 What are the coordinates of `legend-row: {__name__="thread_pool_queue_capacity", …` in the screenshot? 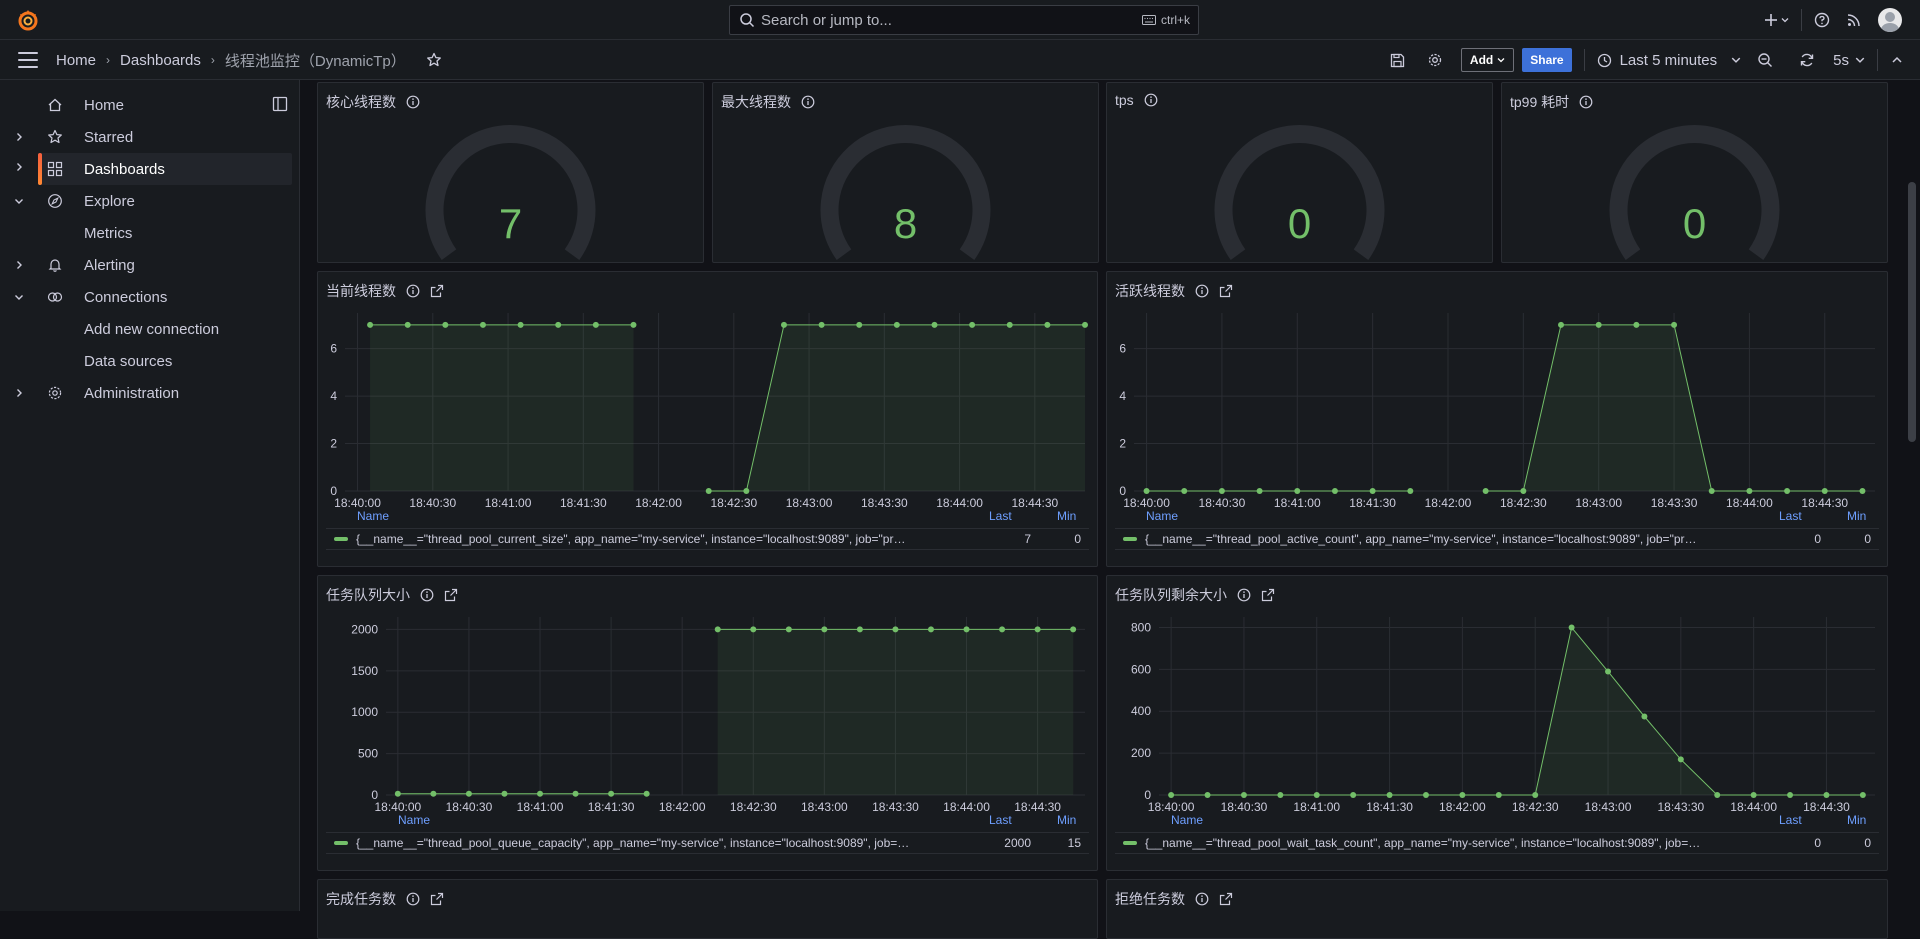 It's located at (707, 843).